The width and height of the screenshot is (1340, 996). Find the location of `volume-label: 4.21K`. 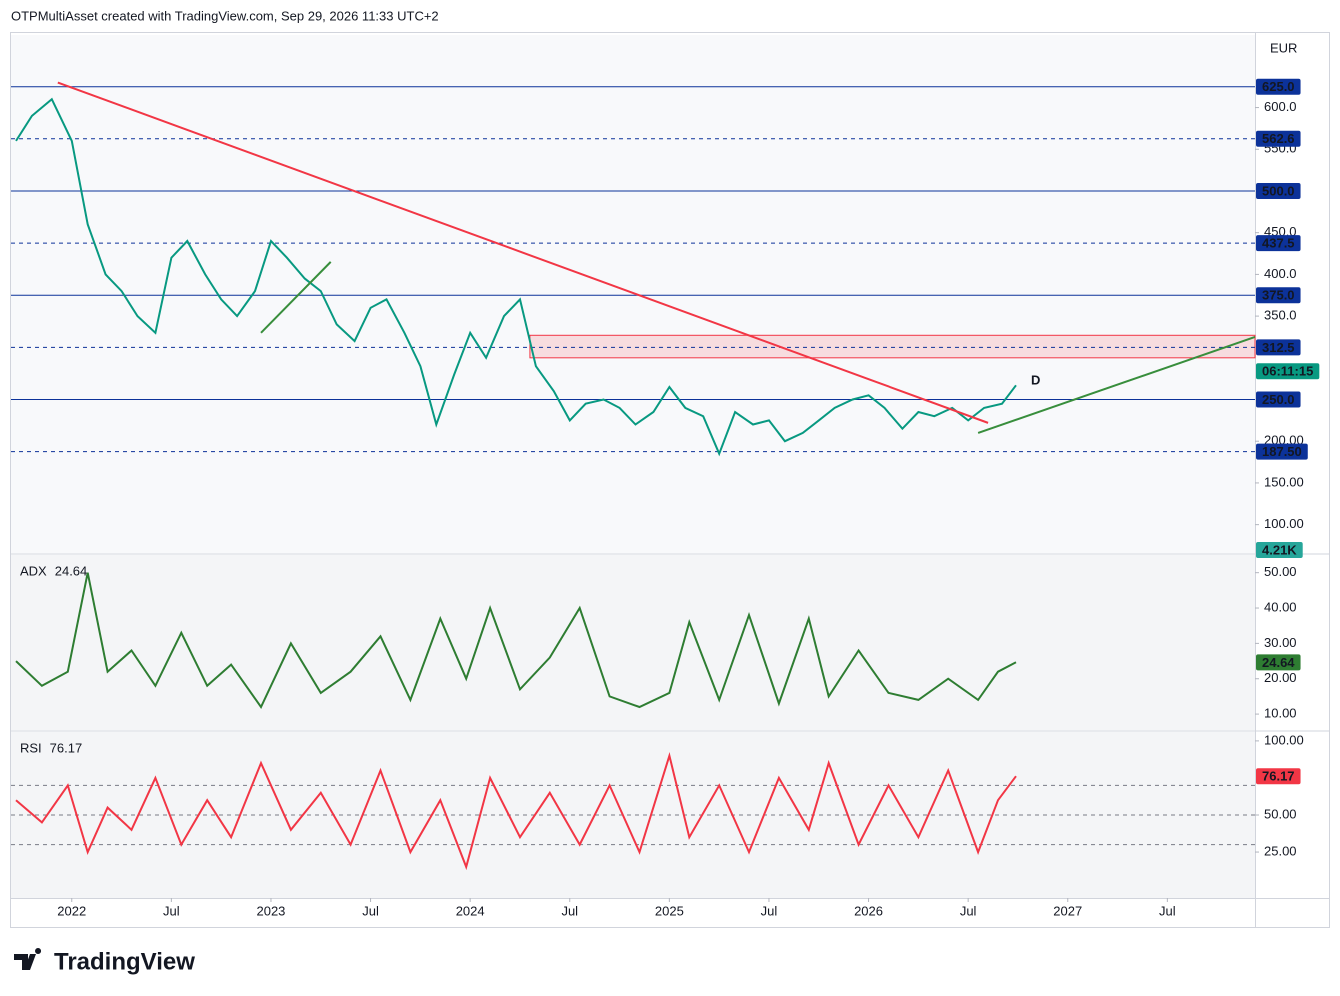

volume-label: 4.21K is located at coordinates (1279, 549).